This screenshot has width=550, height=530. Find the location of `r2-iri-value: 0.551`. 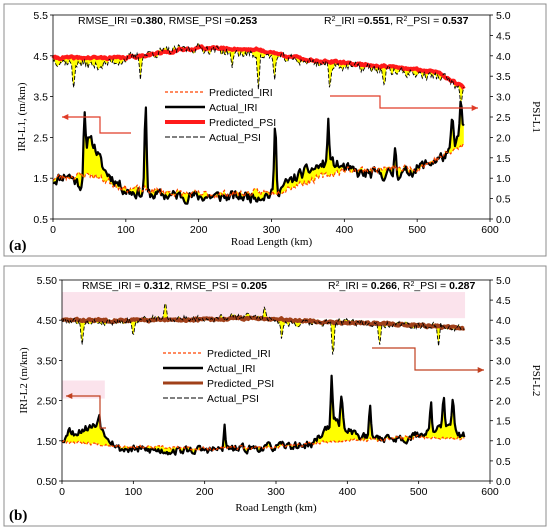

r2-iri-value: 0.551 is located at coordinates (377, 21).